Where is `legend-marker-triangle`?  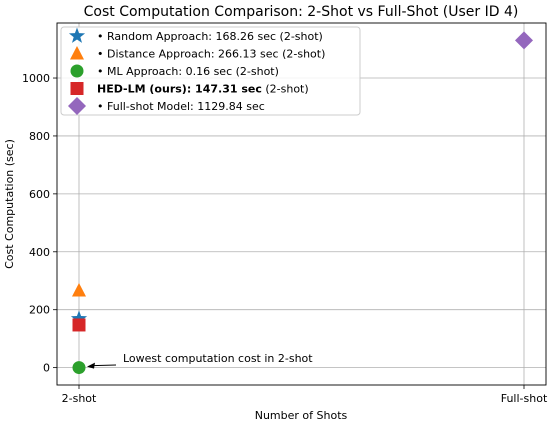
legend-marker-triangle is located at coordinates (77, 53).